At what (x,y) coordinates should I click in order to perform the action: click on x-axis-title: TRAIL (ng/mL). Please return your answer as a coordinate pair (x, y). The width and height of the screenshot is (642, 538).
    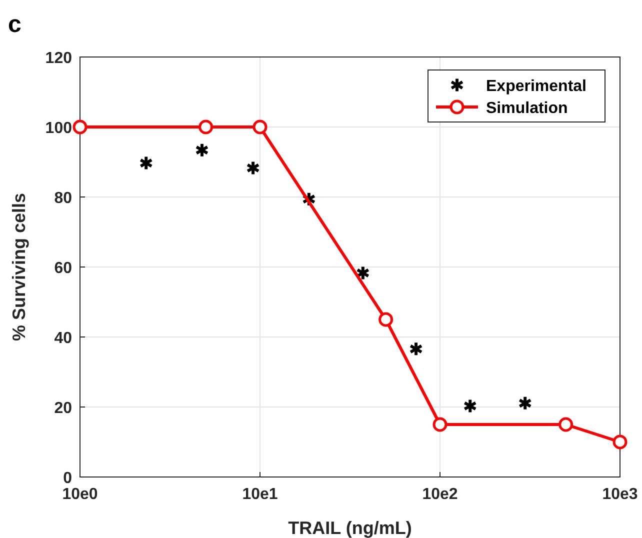
    Looking at the image, I should click on (350, 528).